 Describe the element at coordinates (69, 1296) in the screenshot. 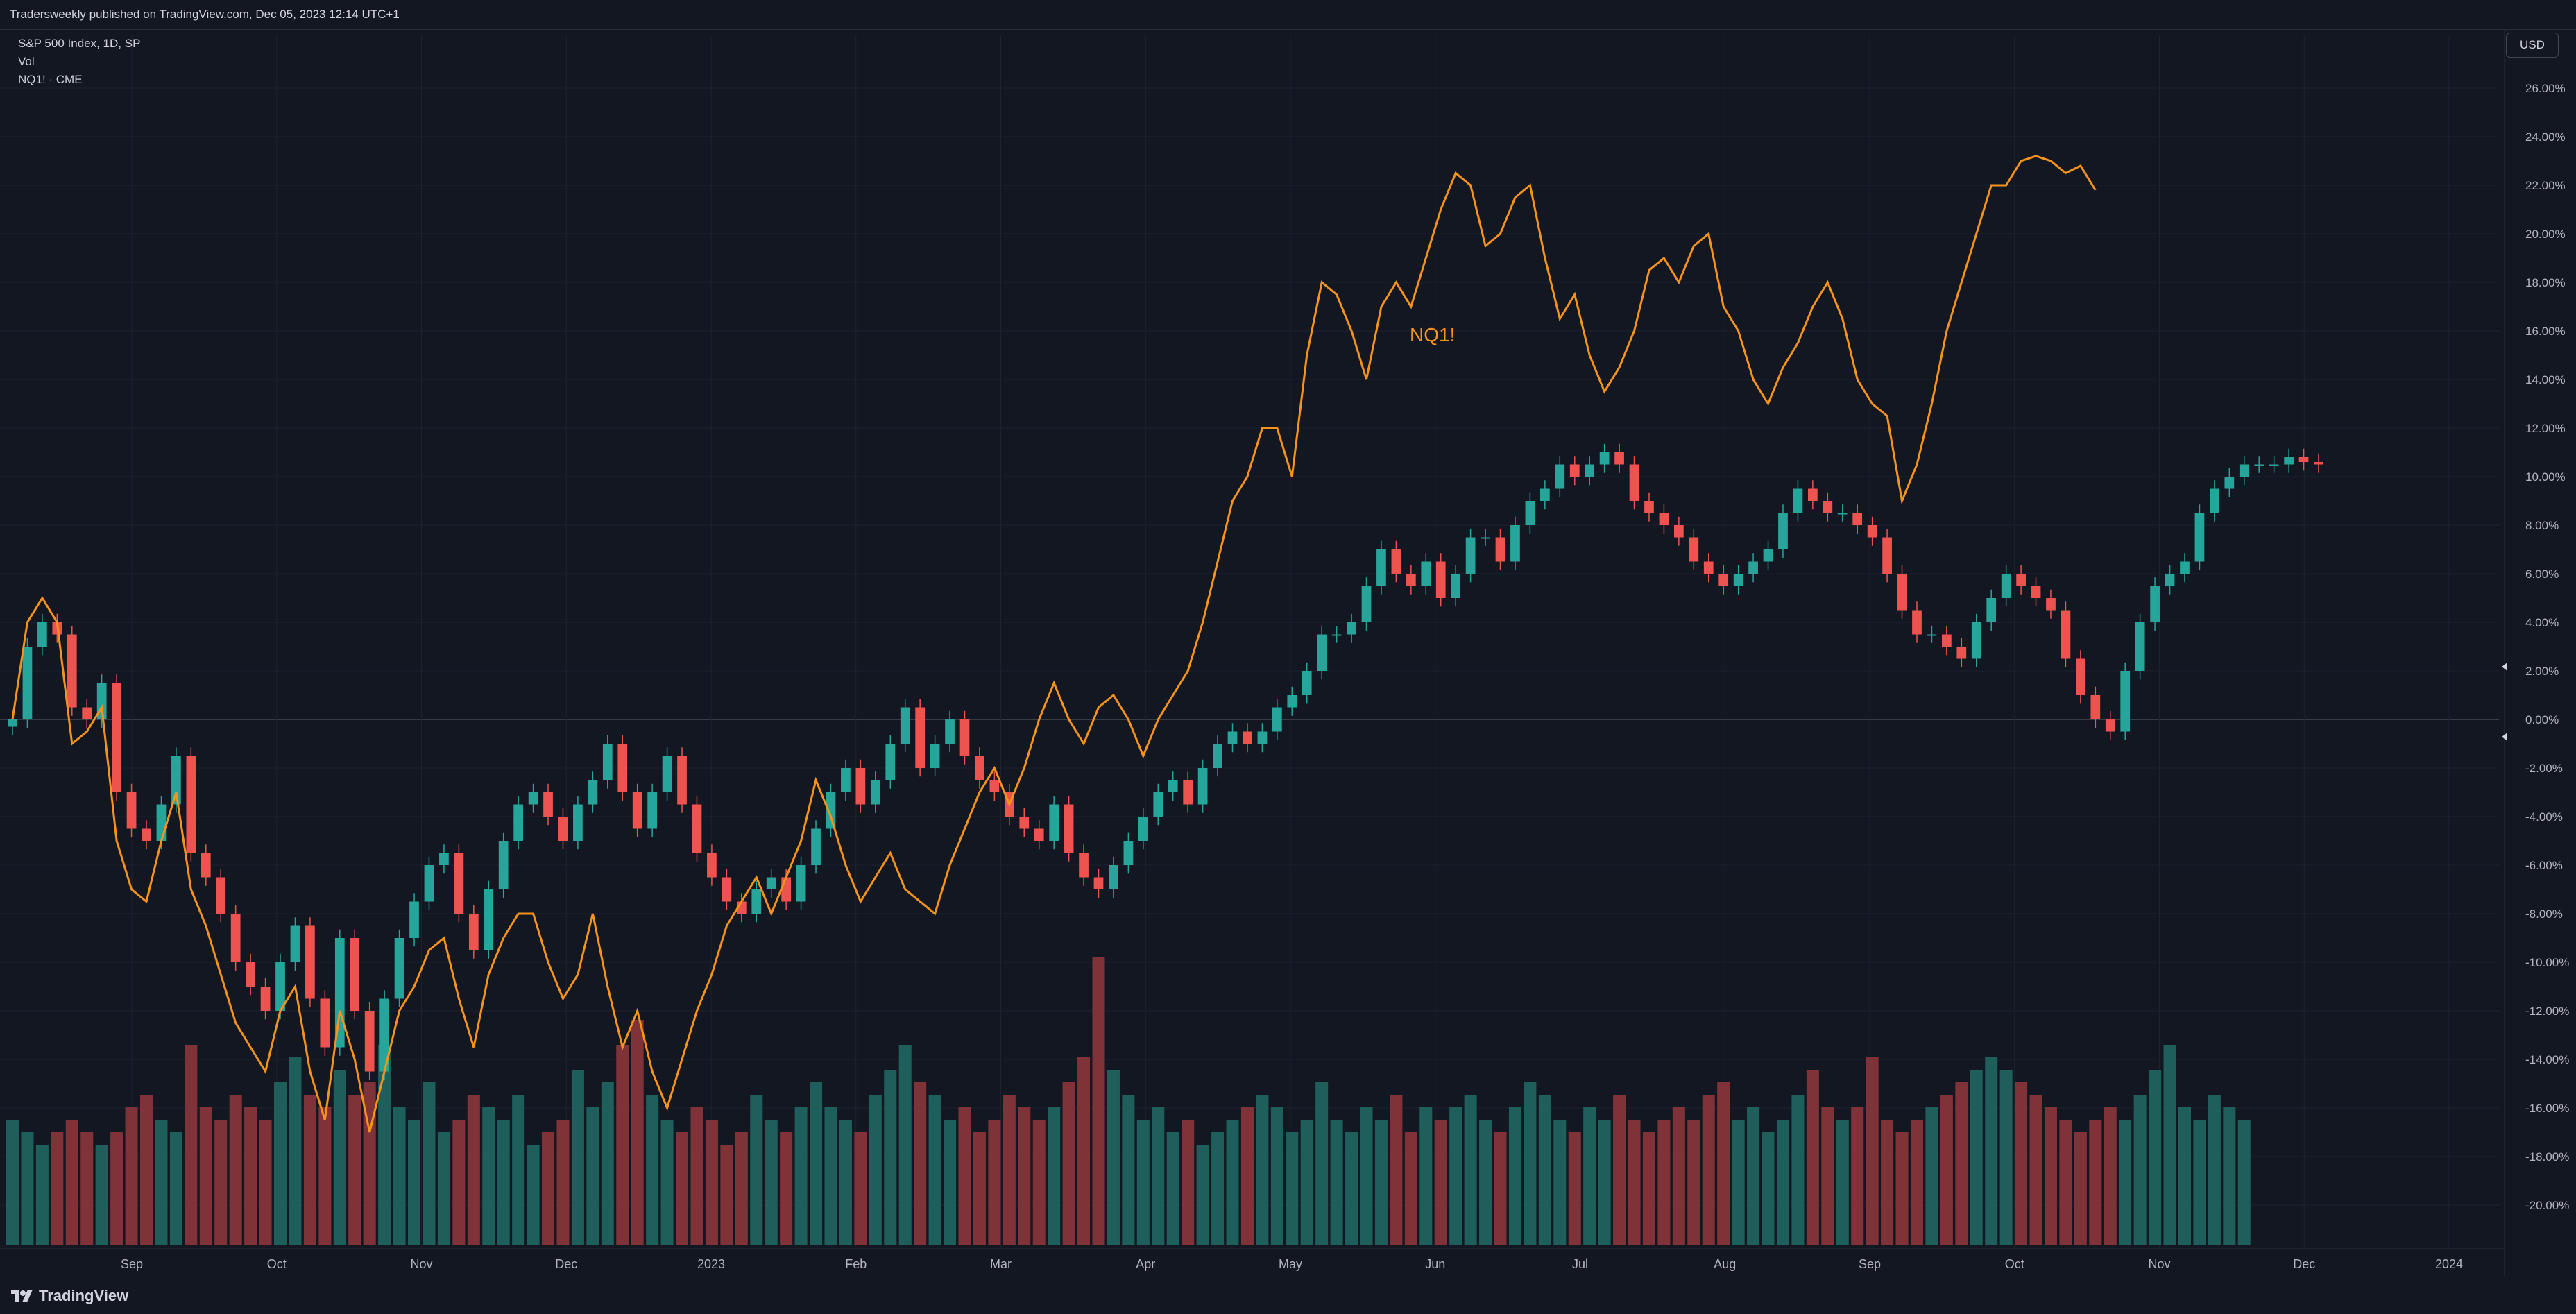

I see `tradingview-brand: TradingView` at that location.